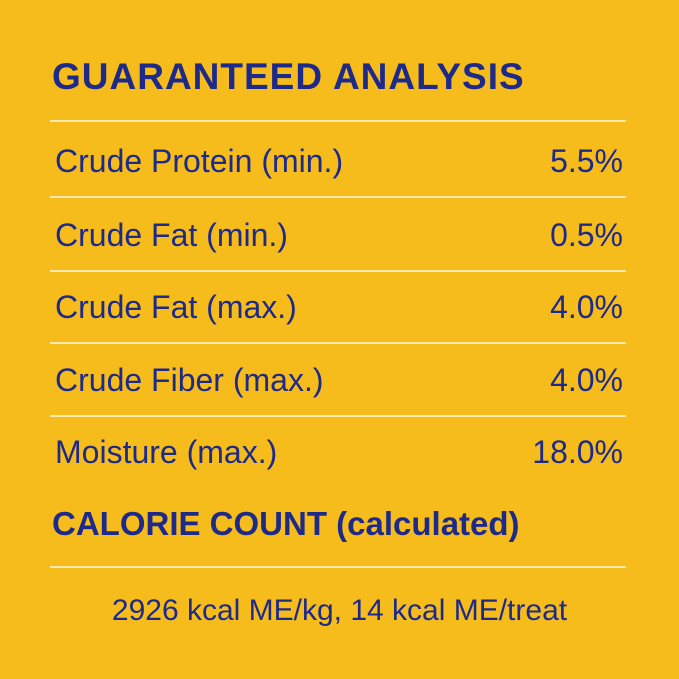  Describe the element at coordinates (166, 452) in the screenshot. I see `nutrient-label: Moisture (max.)` at that location.